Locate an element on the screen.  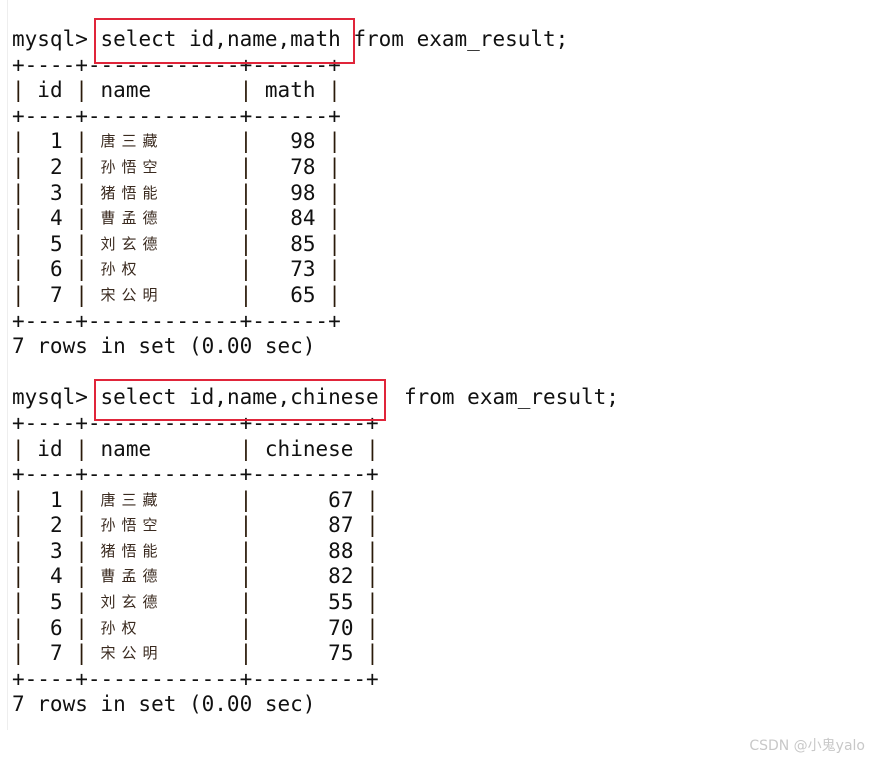
table-row: | 7 | 宋公明 | 65 | is located at coordinates (315, 296).